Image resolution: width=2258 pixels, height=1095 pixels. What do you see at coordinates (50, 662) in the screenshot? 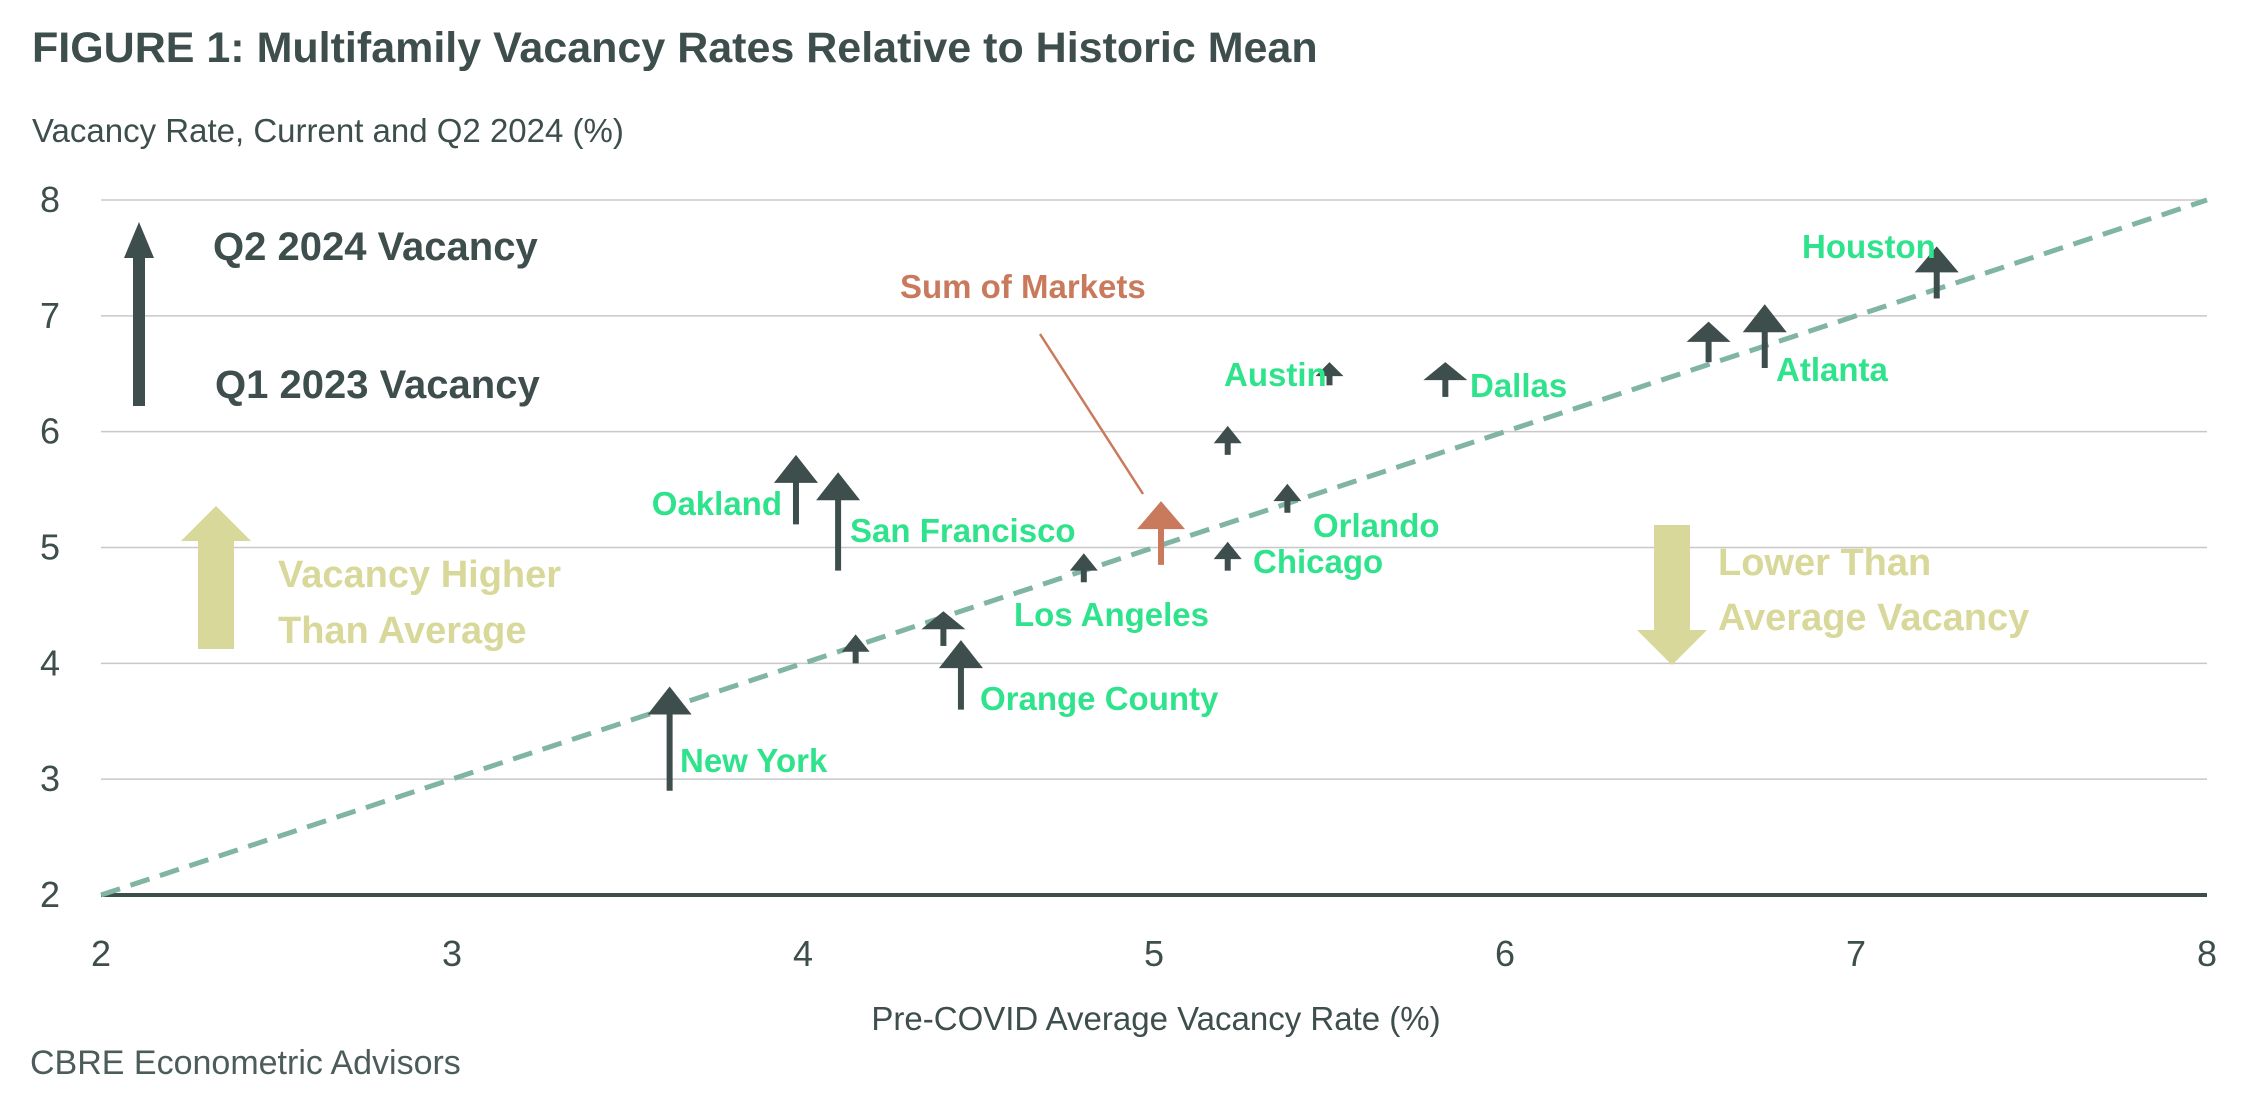
I see `y-tick-label: 4` at bounding box center [50, 662].